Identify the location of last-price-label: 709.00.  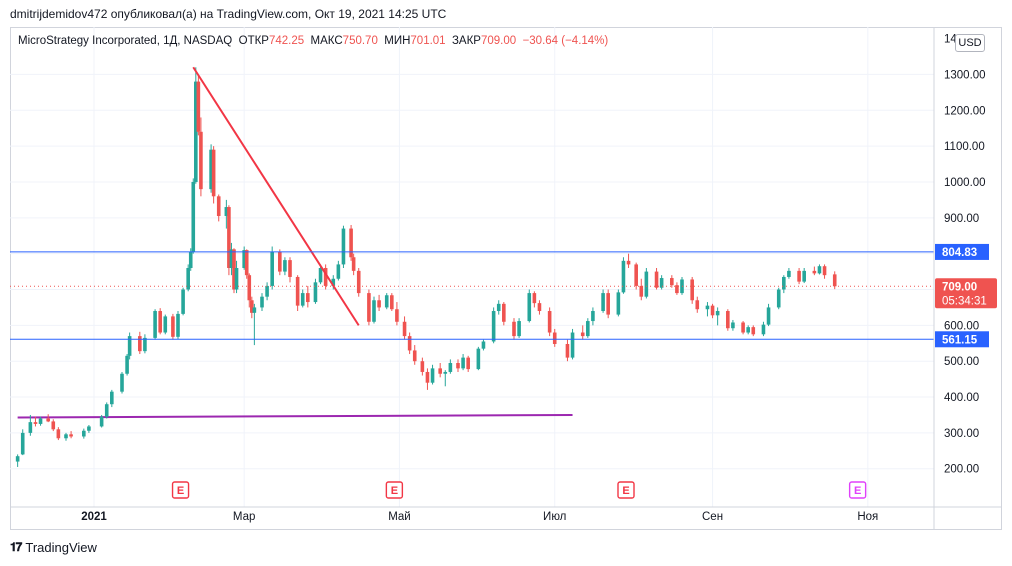
(959, 287).